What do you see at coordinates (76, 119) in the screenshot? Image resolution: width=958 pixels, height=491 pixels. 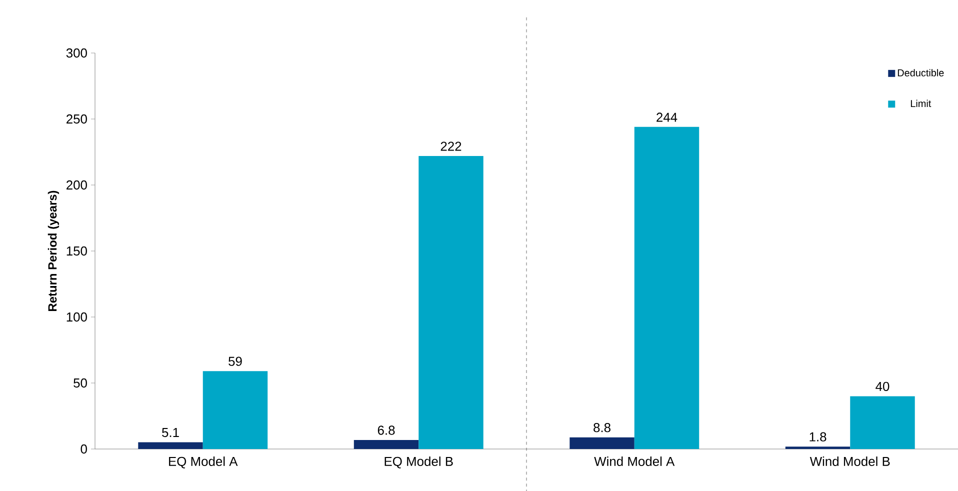 I see `y-tick-label: 250` at bounding box center [76, 119].